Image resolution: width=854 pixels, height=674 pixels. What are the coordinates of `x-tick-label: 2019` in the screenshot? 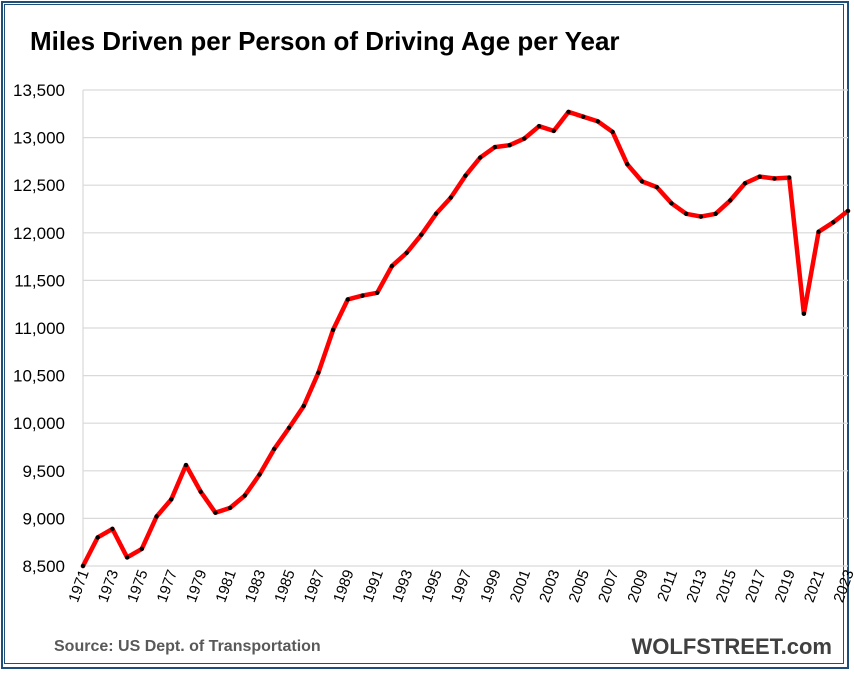 It's located at (785, 586).